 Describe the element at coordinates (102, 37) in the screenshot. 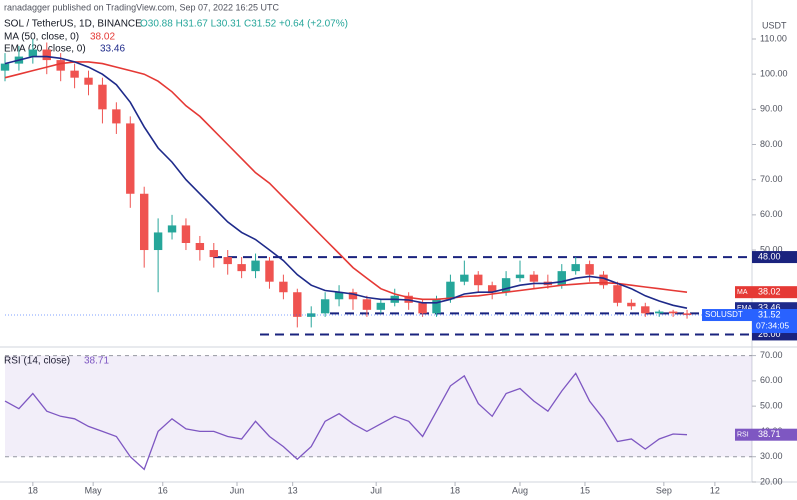

I see `legend-ma-value: 38.02` at that location.